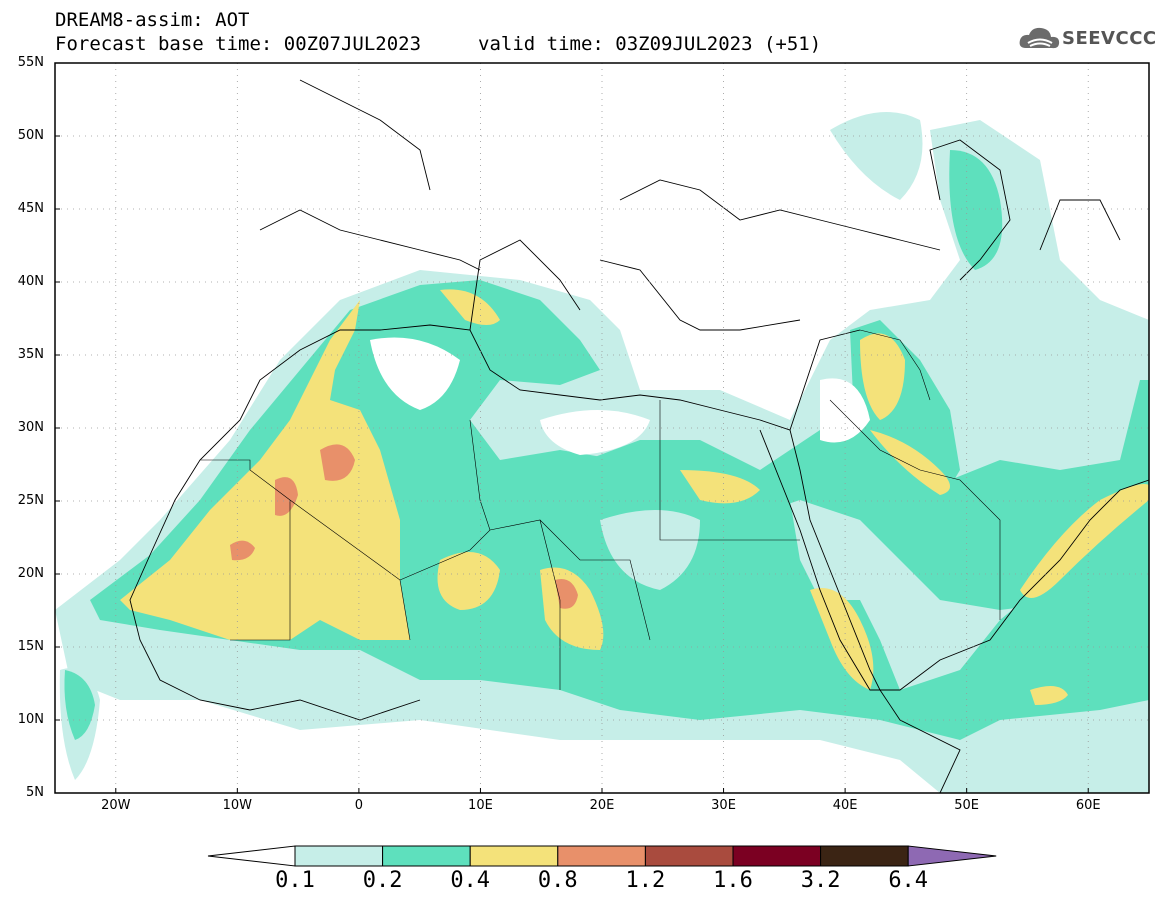 The image size is (1165, 905). What do you see at coordinates (359, 805) in the screenshot?
I see `lon-label: 0` at bounding box center [359, 805].